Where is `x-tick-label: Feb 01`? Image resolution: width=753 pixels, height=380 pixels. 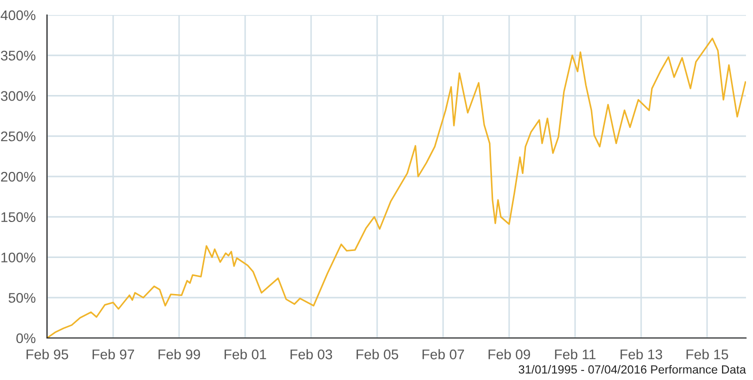 x-tick-label: Feb 01 is located at coordinates (245, 354).